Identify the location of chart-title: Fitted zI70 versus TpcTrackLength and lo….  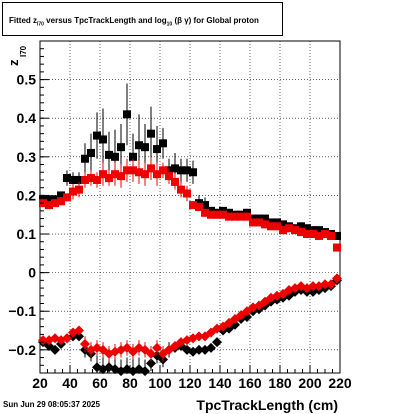
(134, 22).